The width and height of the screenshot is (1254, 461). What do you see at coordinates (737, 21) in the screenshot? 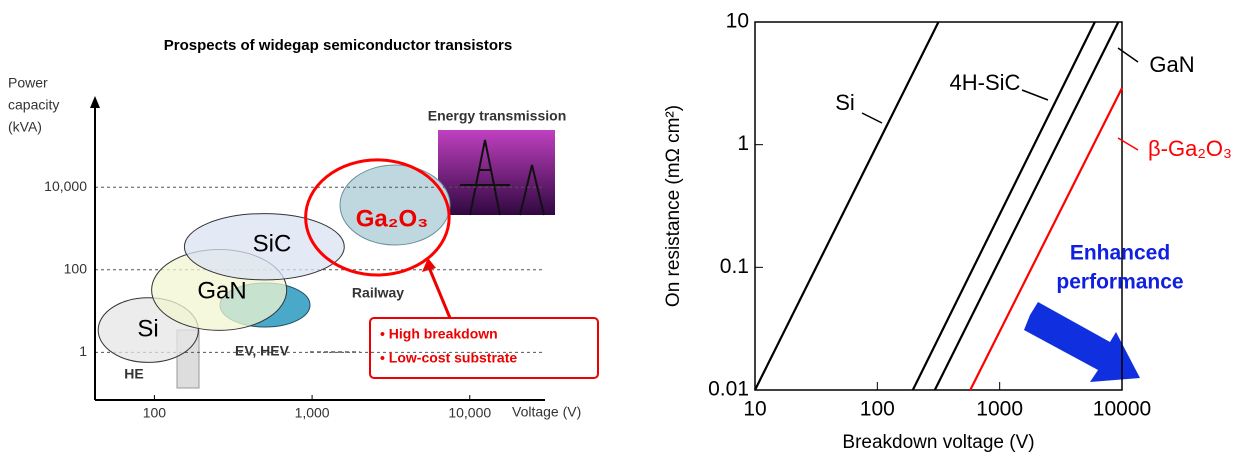
I see `y-tick-label: 10` at bounding box center [737, 21].